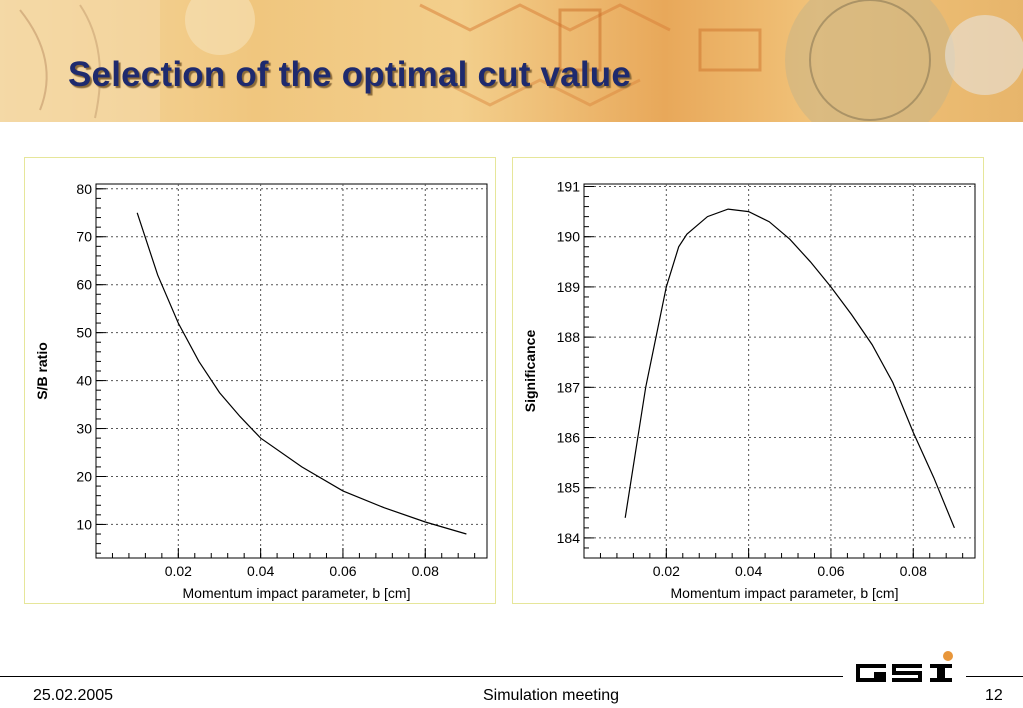 Image resolution: width=1023 pixels, height=708 pixels. I want to click on sb-x-tick-label: 0.08, so click(425, 571).